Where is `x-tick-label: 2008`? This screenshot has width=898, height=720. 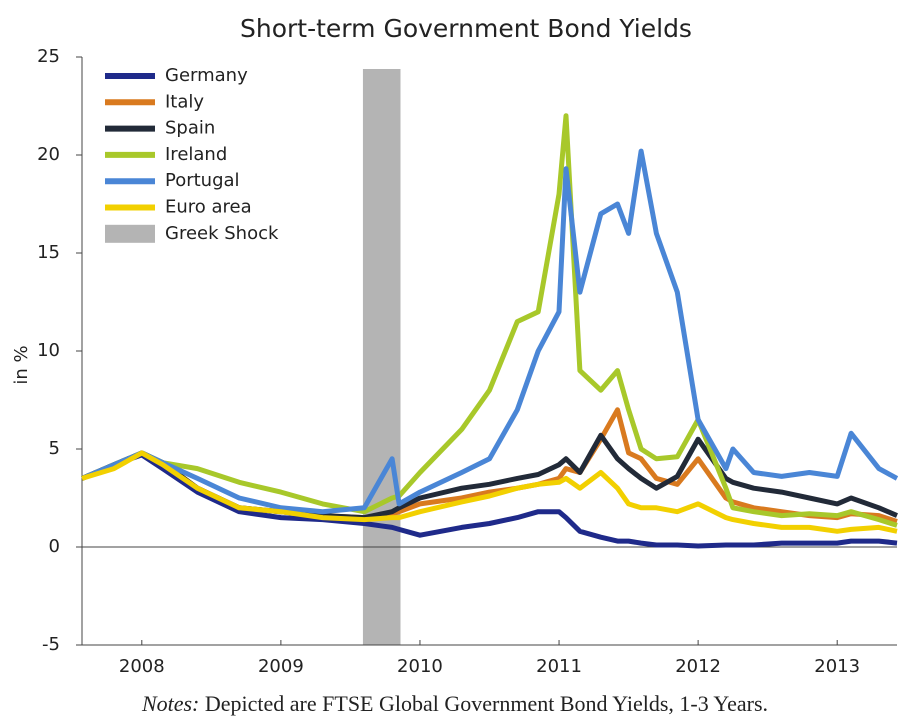 x-tick-label: 2008 is located at coordinates (142, 666).